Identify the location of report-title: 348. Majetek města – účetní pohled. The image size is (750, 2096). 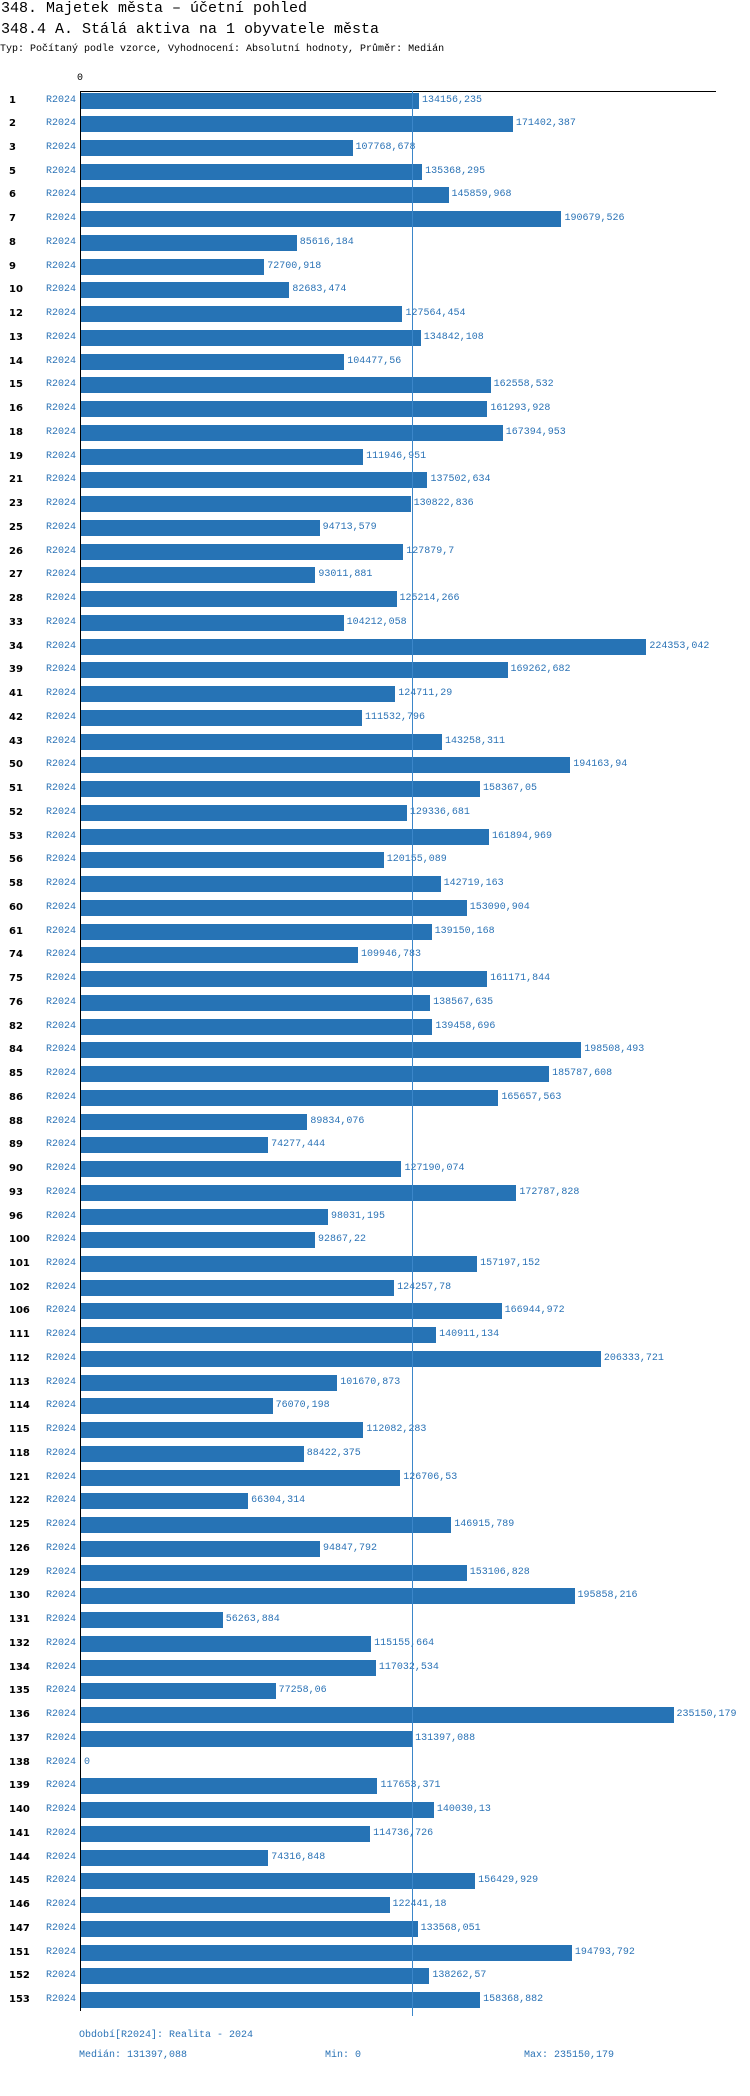
(154, 8).